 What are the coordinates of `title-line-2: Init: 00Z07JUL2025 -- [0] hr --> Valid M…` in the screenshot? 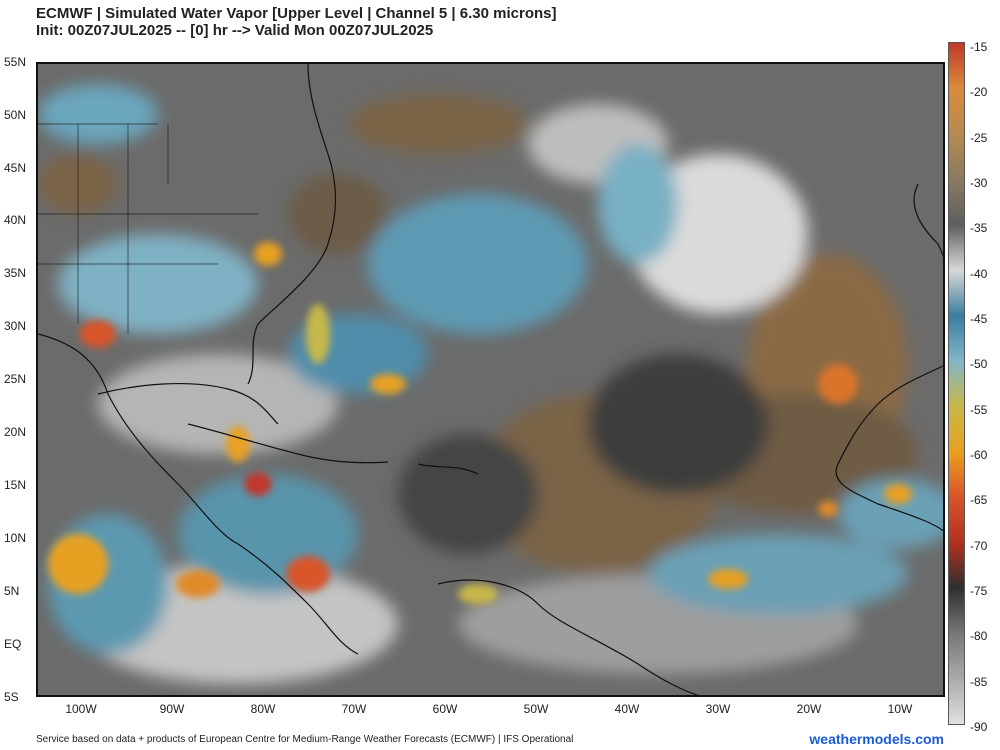 It's located at (235, 30).